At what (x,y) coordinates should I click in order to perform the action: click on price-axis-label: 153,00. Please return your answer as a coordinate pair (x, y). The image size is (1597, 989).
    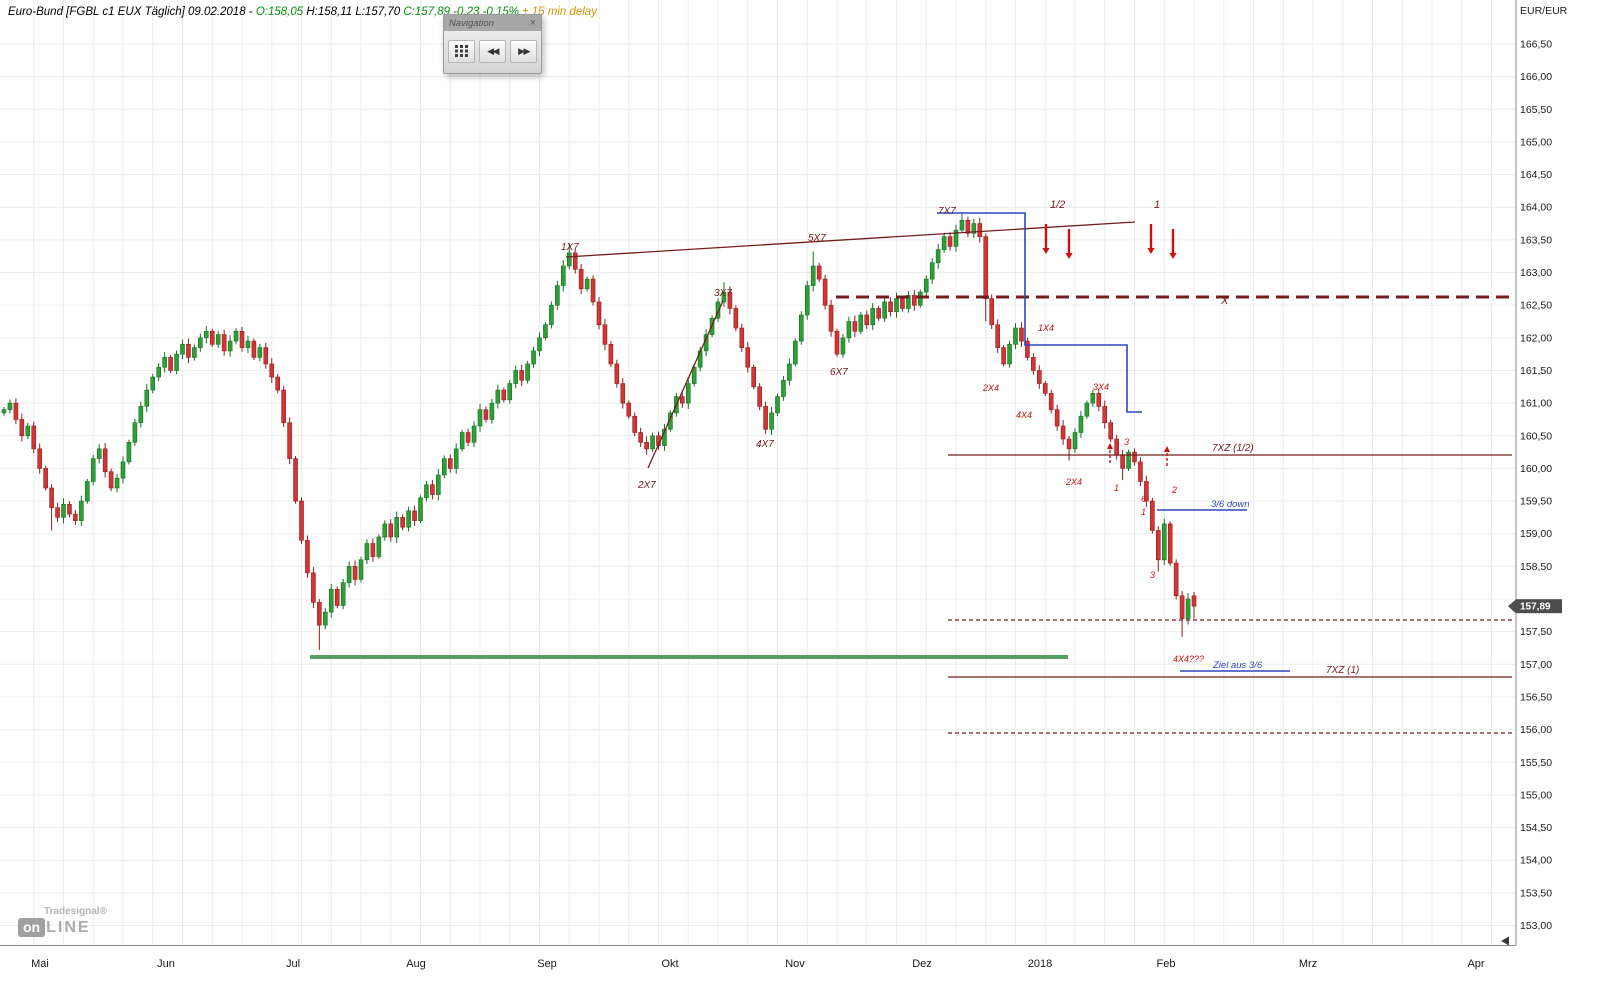
    Looking at the image, I should click on (1536, 926).